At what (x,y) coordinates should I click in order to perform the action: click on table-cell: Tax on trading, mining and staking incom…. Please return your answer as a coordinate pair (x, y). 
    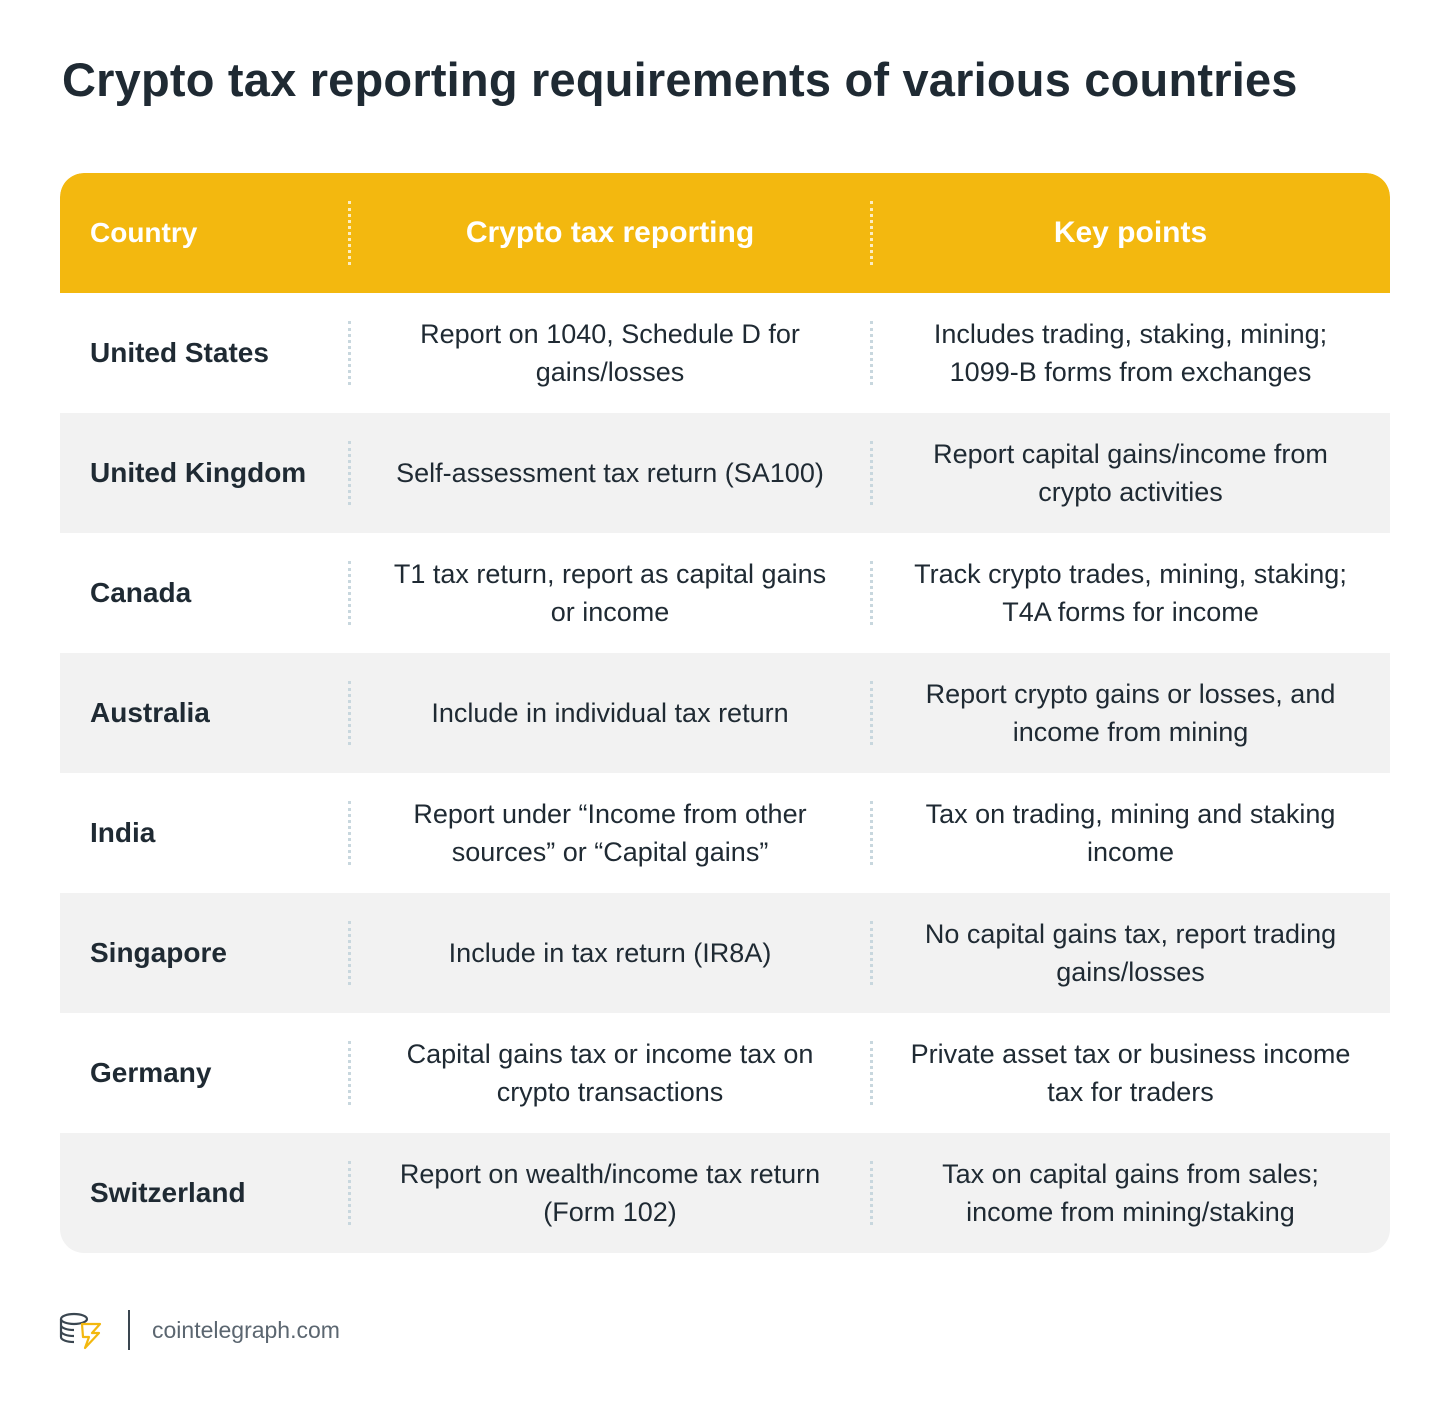
    Looking at the image, I should click on (1130, 833).